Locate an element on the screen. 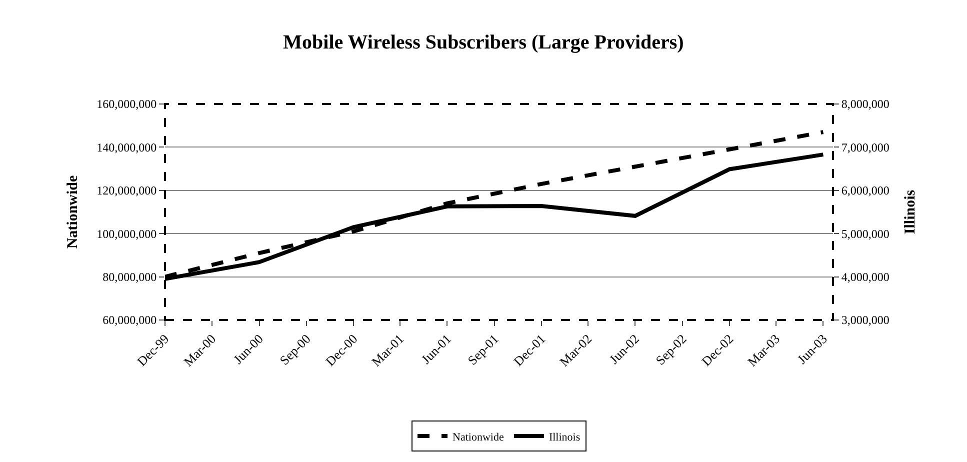 The image size is (967, 462). y-tick-label: 80,000,000 is located at coordinates (129, 277).